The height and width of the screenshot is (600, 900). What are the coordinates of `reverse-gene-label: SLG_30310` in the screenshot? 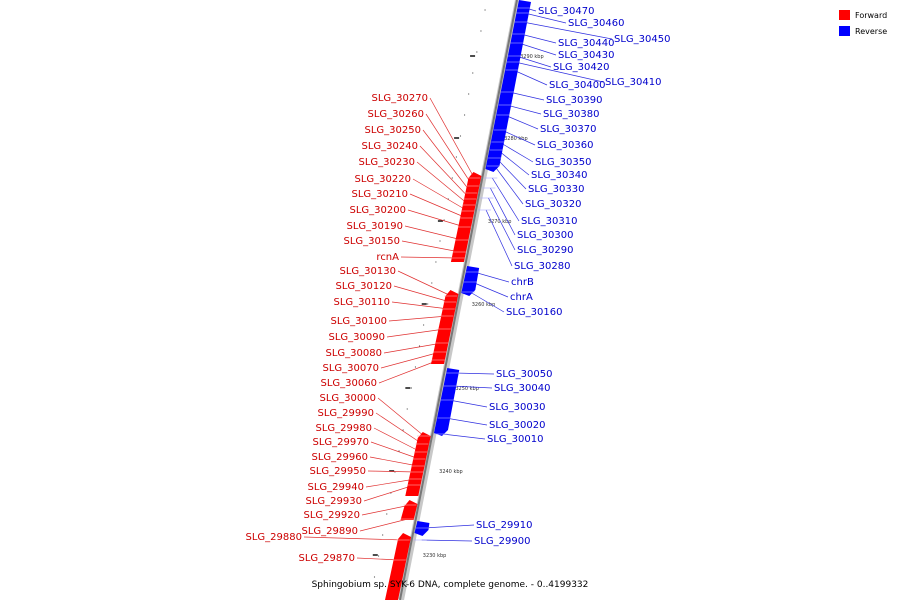 It's located at (549, 221).